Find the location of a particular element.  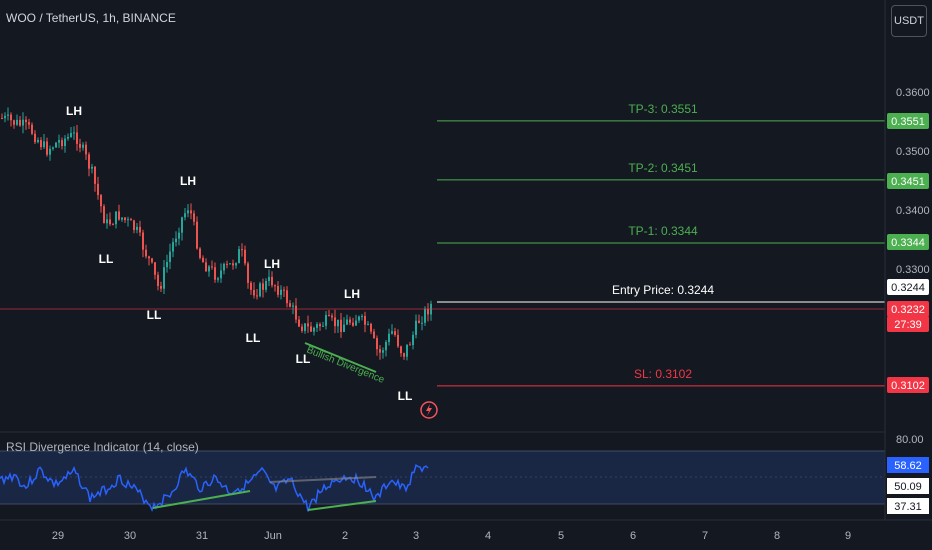

time-tick: 31 is located at coordinates (202, 536).